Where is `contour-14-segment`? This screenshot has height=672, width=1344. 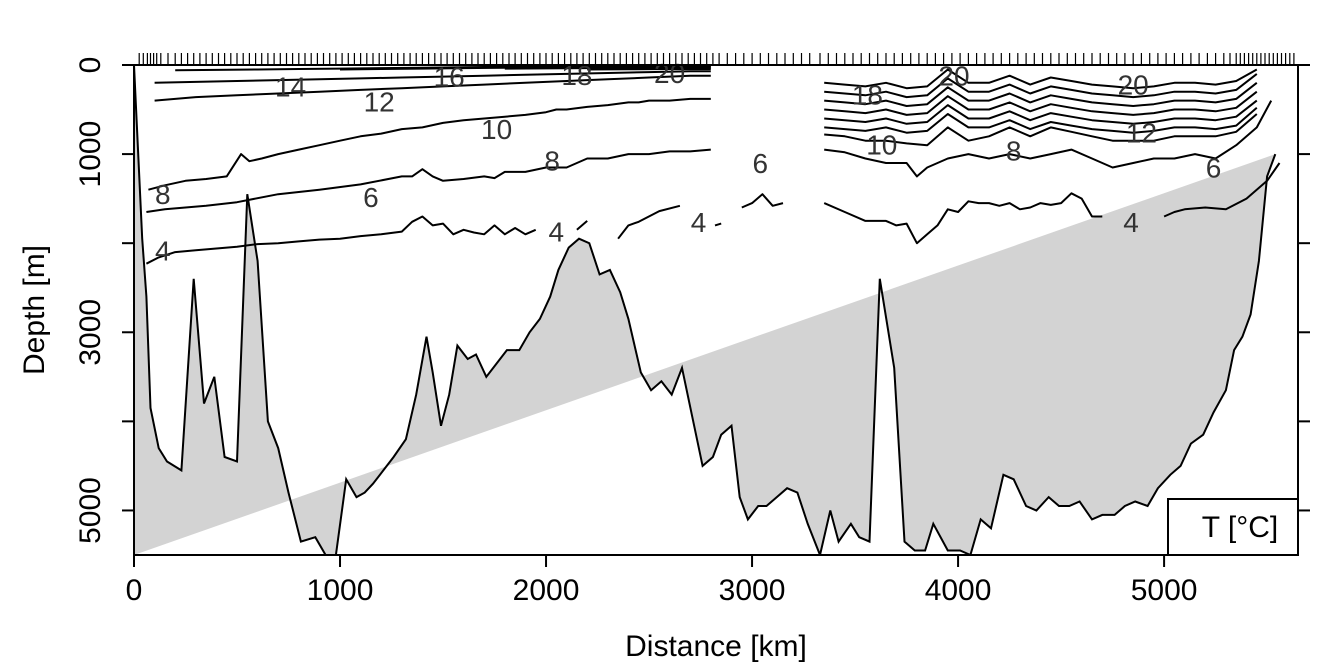 contour-14-segment is located at coordinates (1041, 103).